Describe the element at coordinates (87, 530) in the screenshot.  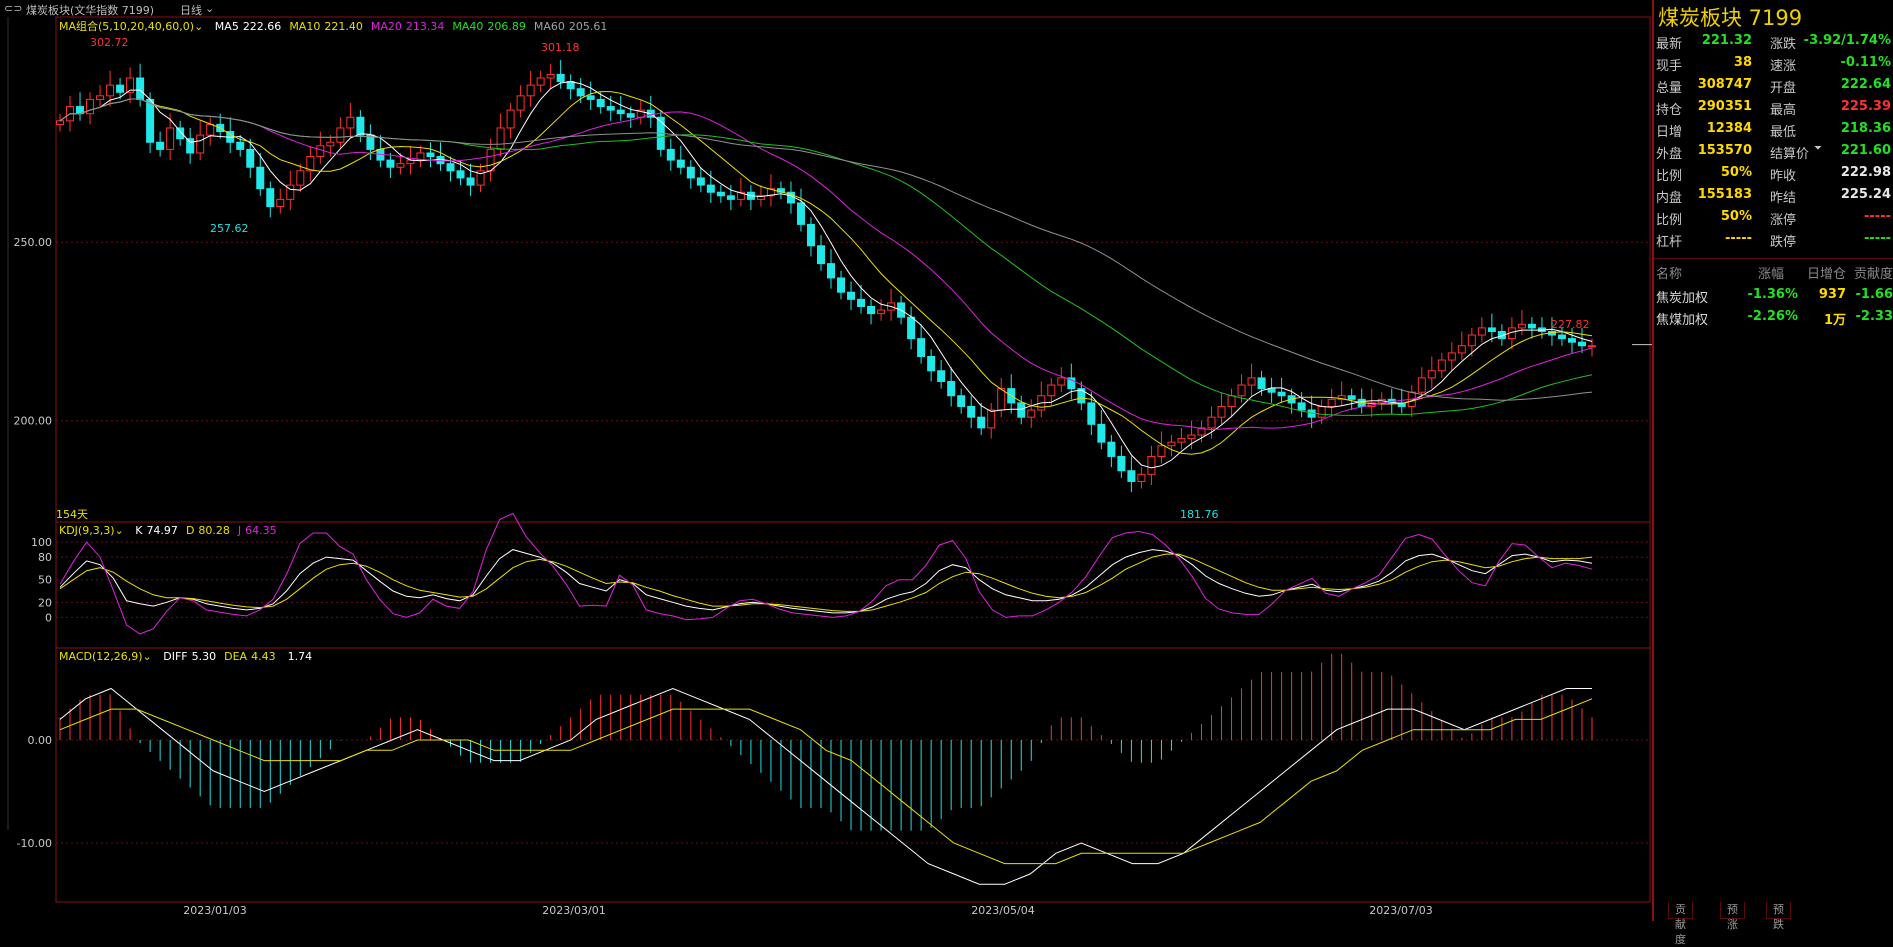
I see `kdj-legend-label: KDJ(9,3,3)` at that location.